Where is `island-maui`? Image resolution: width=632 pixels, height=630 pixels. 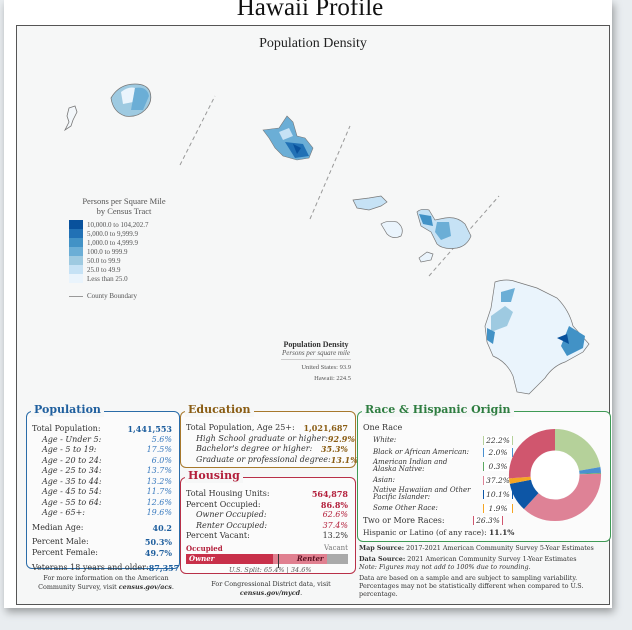 island-maui is located at coordinates (444, 228).